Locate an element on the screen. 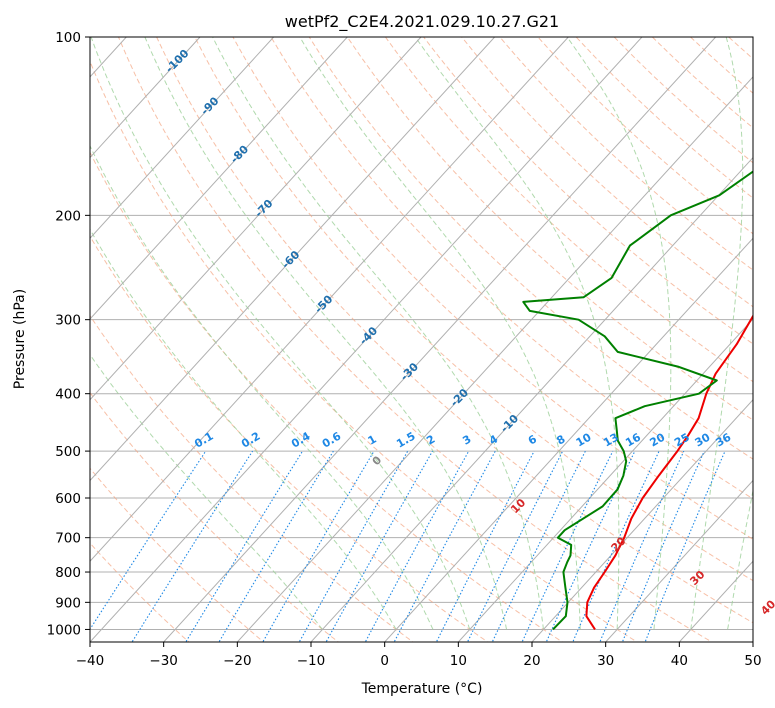 The image size is (775, 708). mixing-ratio-label: 0.1 is located at coordinates (203, 440).